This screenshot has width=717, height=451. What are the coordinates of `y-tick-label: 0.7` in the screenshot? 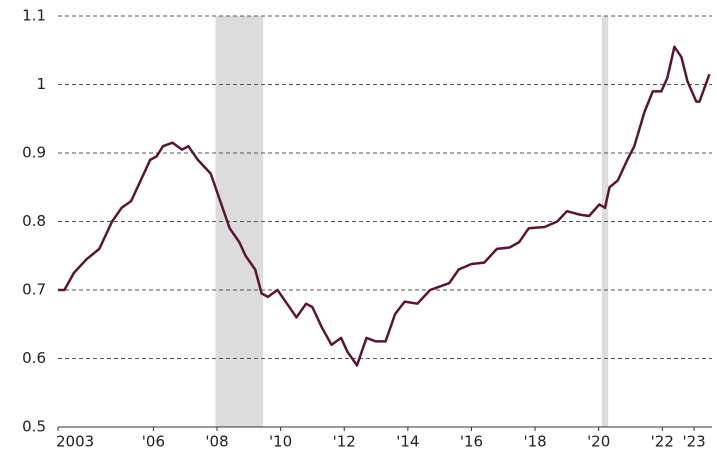 It's located at (34, 290).